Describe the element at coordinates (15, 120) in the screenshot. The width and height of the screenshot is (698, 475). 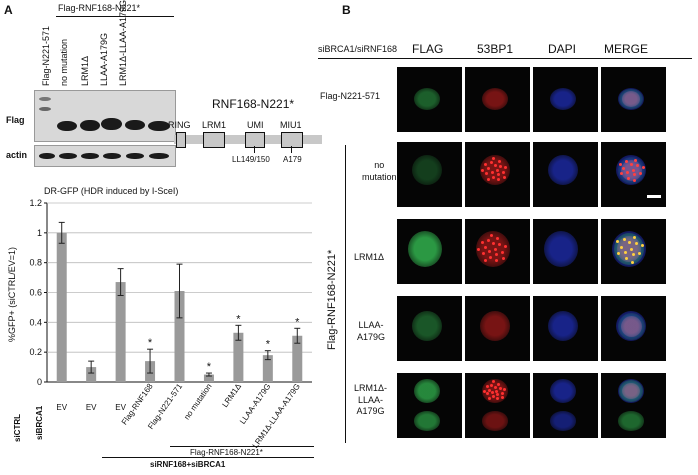
I see `blot-row-label-flag: Flag` at that location.